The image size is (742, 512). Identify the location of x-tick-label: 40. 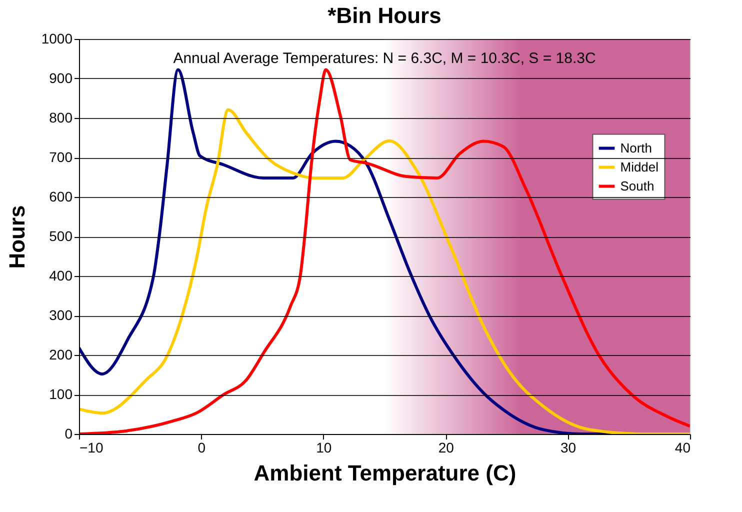
(682, 448).